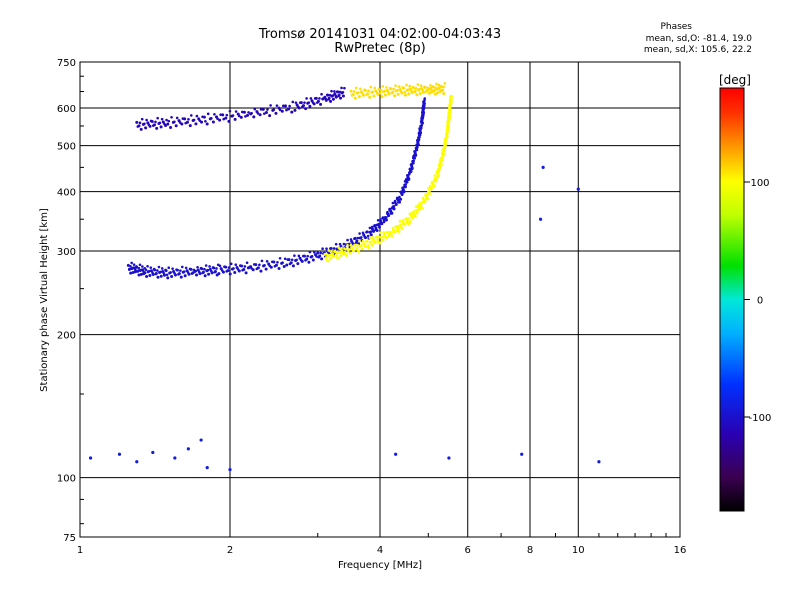 Image resolution: width=800 pixels, height=600 pixels. Describe the element at coordinates (676, 27) in the screenshot. I see `phases-heading: Phases` at that location.